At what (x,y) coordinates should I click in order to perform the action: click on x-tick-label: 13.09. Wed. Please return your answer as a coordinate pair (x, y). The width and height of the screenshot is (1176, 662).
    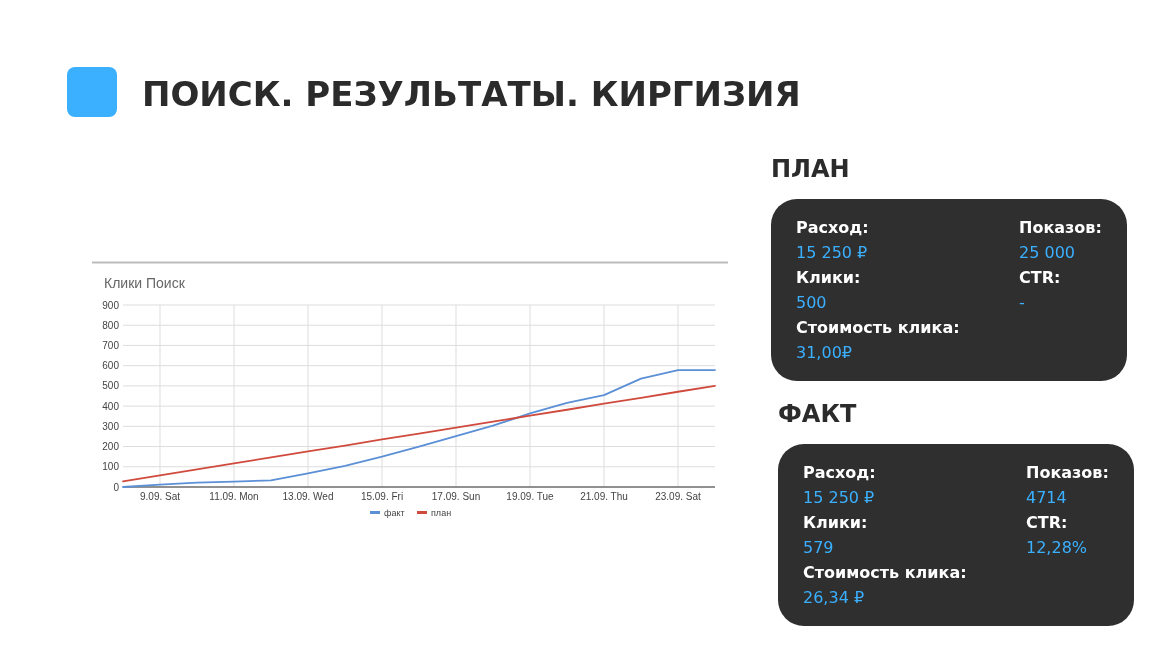
    Looking at the image, I should click on (308, 496).